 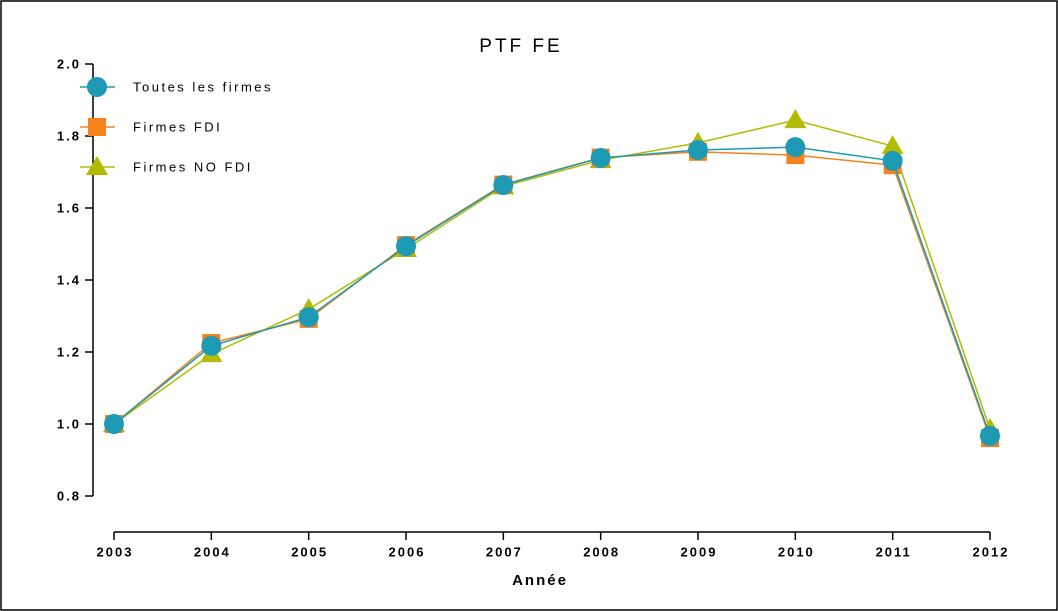 What do you see at coordinates (504, 551) in the screenshot?
I see `x-tick-label: 2007` at bounding box center [504, 551].